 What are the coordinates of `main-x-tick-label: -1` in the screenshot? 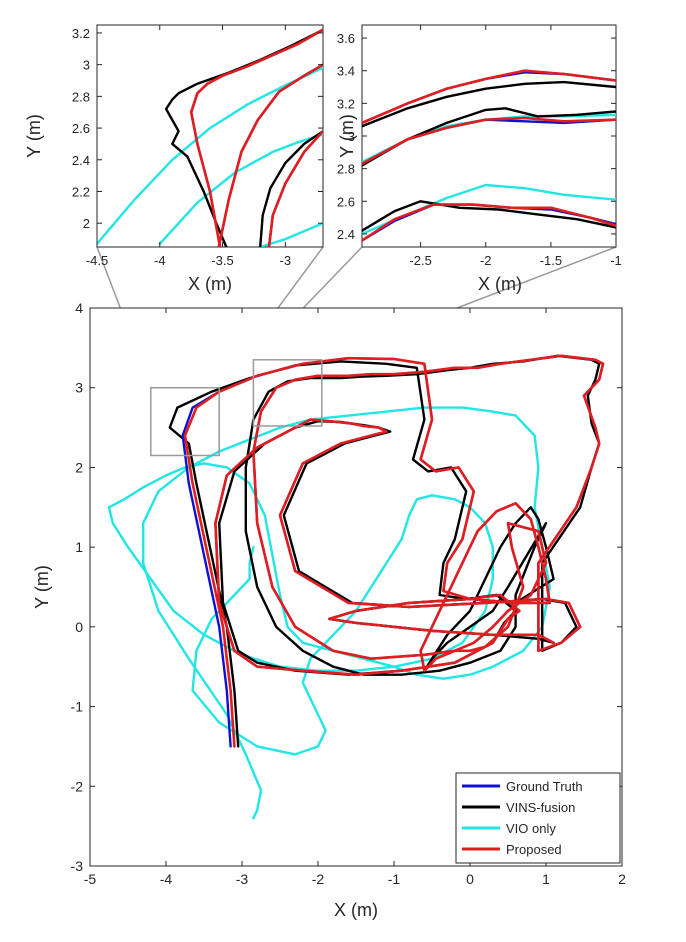 It's located at (394, 879).